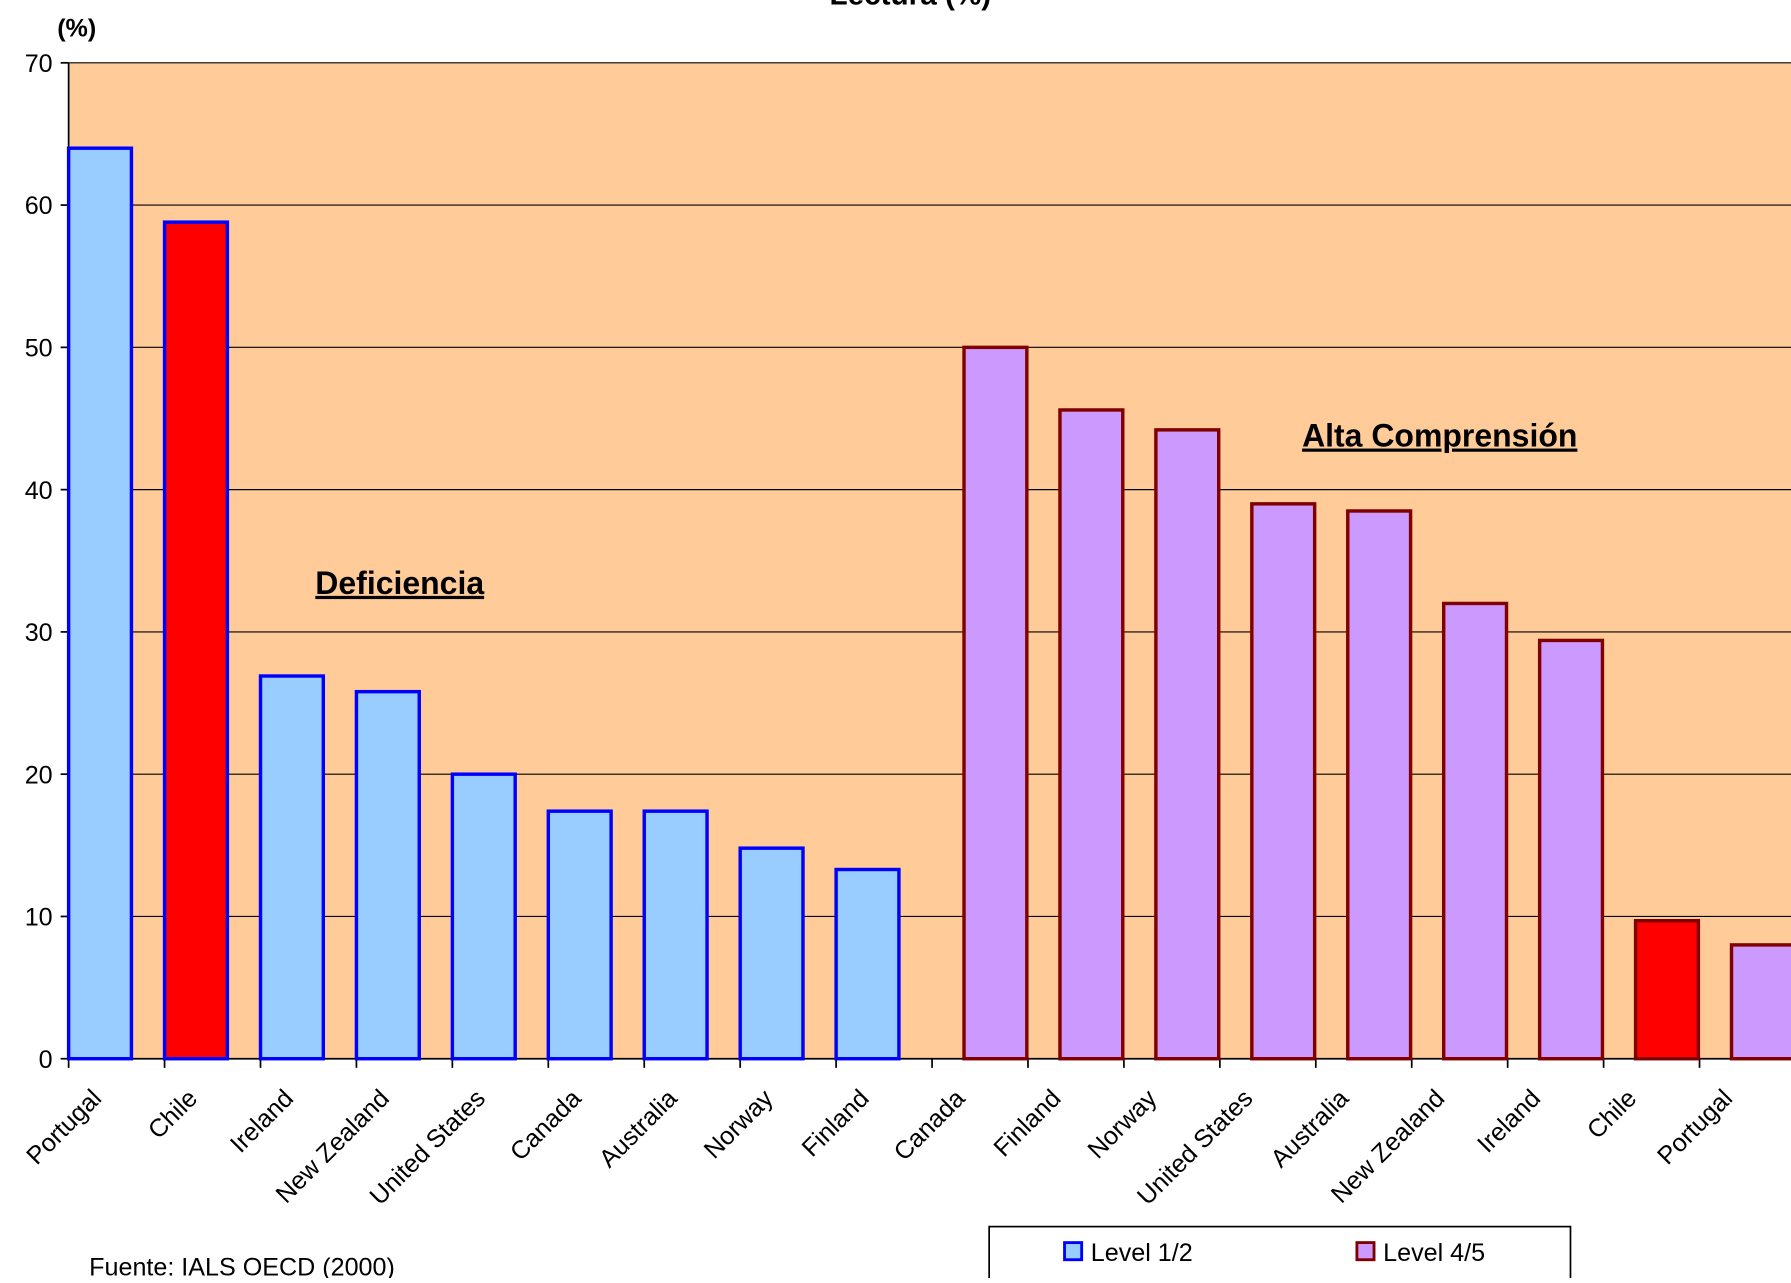 The width and height of the screenshot is (1791, 1283). I want to click on y-tick-label: 30, so click(39, 633).